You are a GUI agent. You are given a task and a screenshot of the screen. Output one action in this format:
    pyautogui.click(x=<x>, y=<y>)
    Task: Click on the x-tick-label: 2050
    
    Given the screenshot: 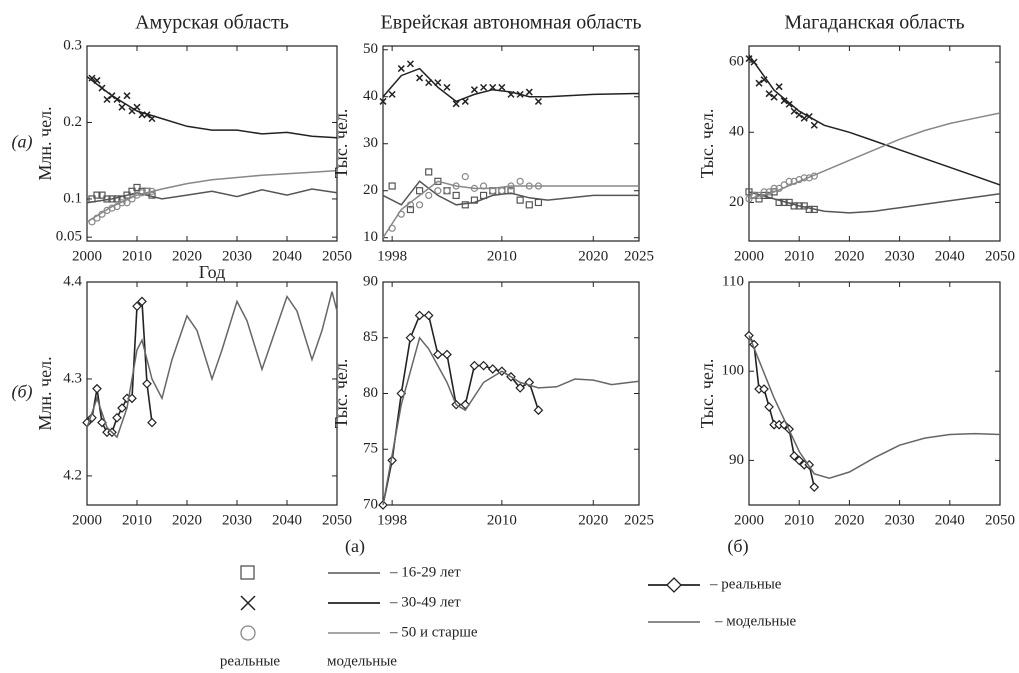 What is the action you would take?
    pyautogui.click(x=337, y=520)
    